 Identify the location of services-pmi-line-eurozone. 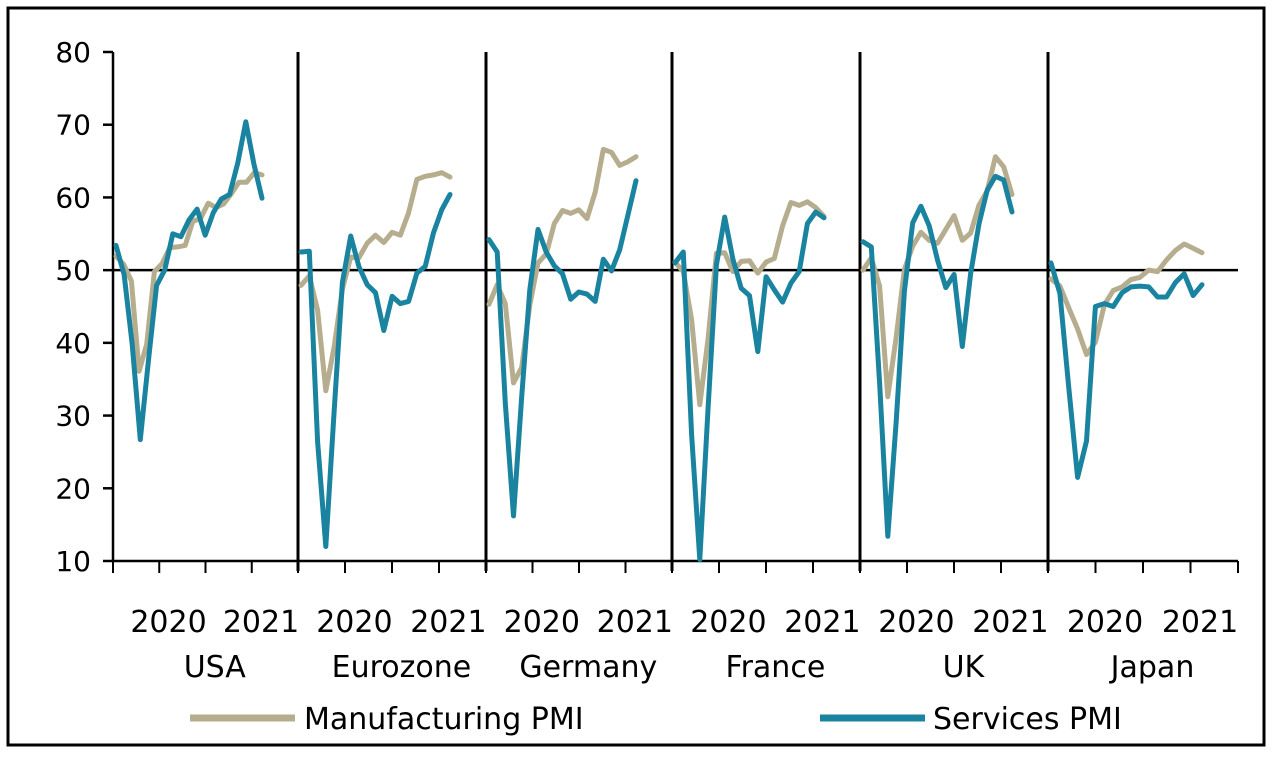
(375, 370).